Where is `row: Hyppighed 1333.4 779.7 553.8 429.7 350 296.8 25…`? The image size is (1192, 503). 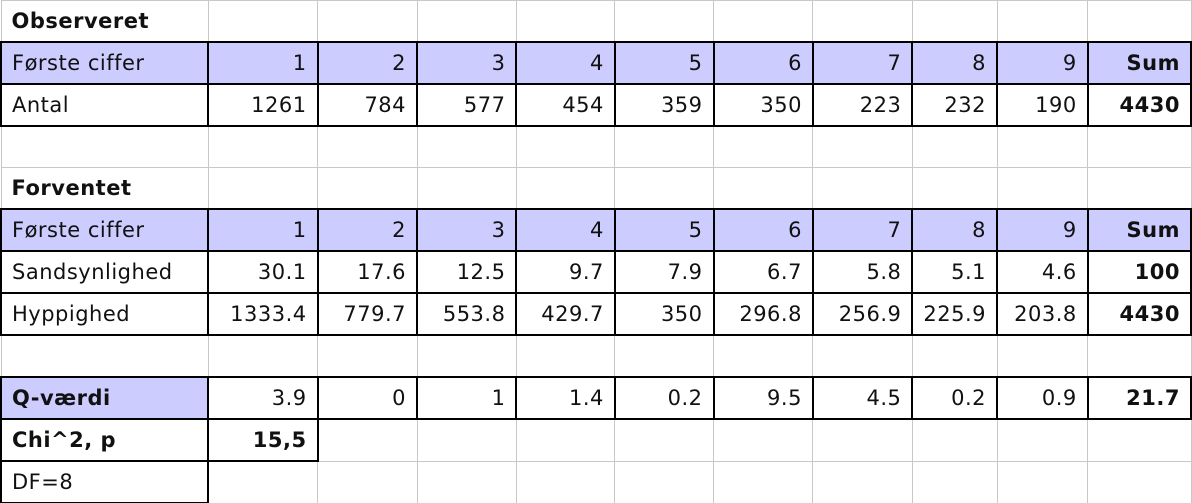 row: Hyppighed 1333.4 779.7 553.8 429.7 350 296.8 25… is located at coordinates (596, 314).